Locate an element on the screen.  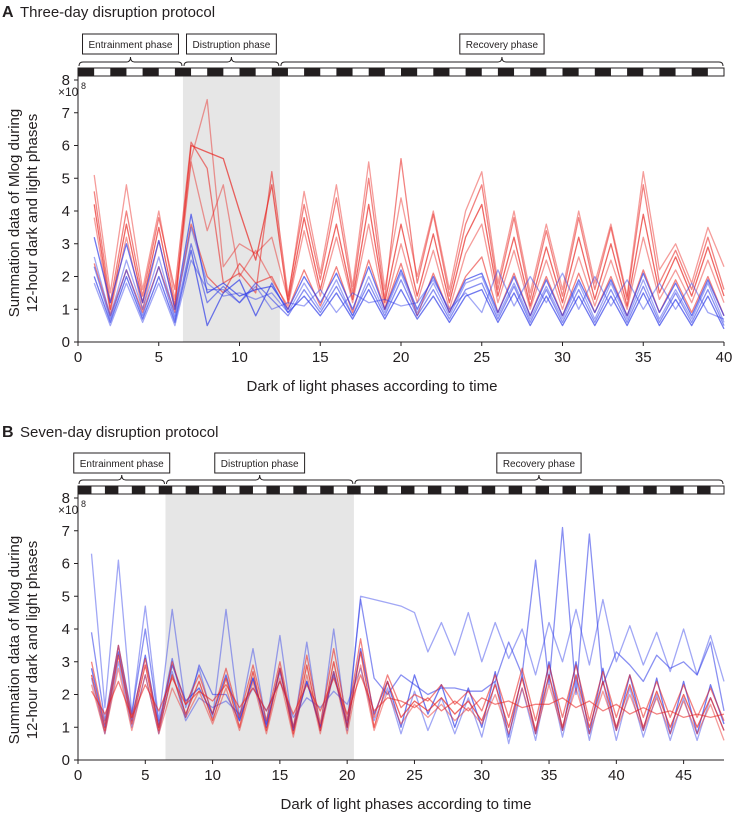
panel-a-xlabel: Dark of light phases according to time is located at coordinates (372, 386).